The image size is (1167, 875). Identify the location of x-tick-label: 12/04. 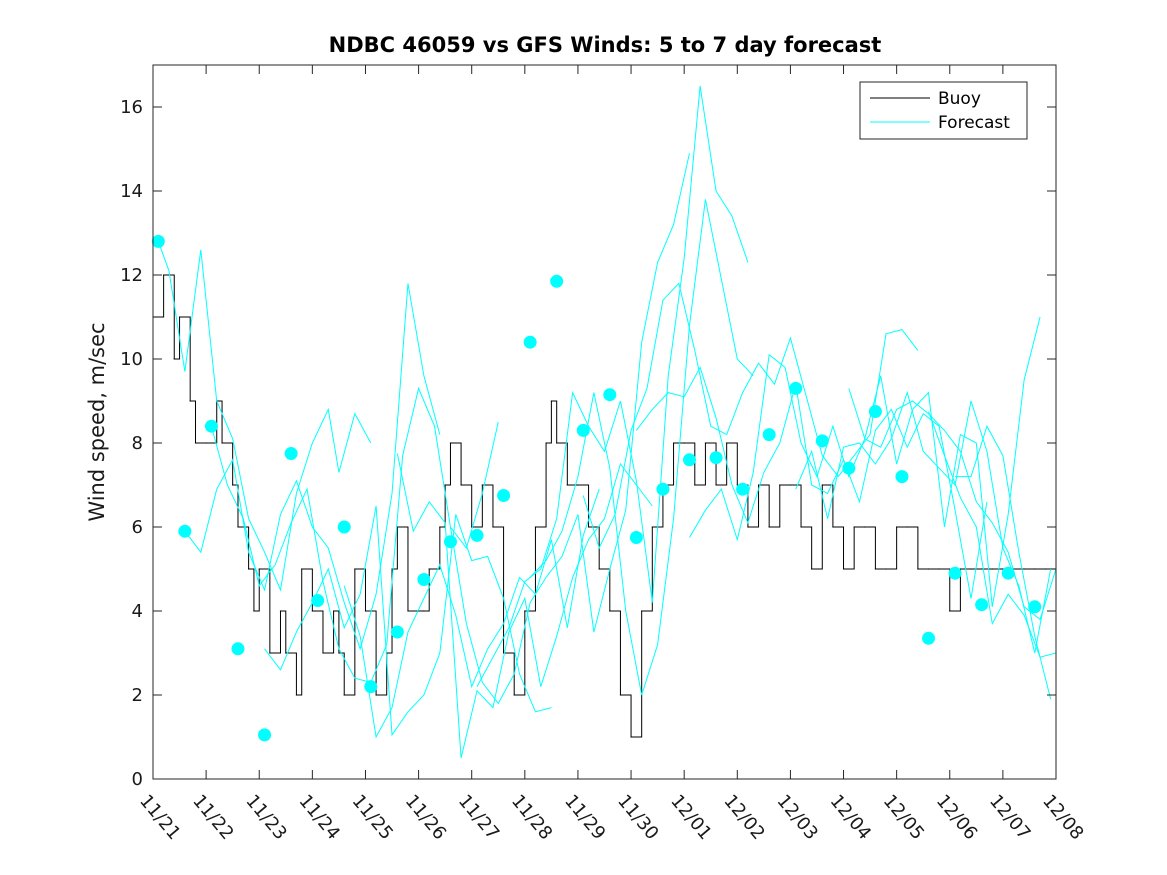
(850, 817).